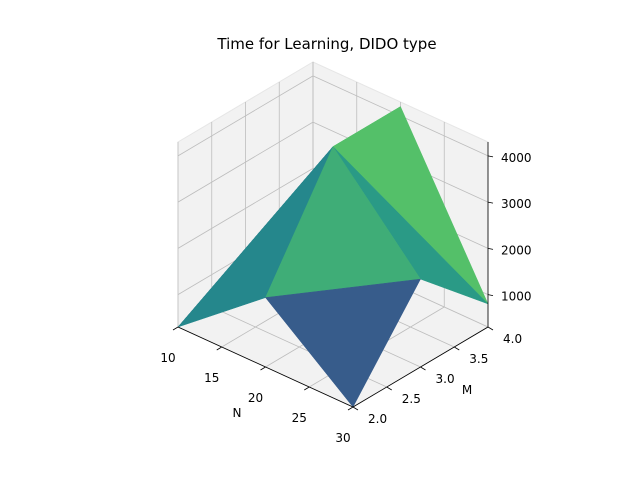 This screenshot has width=640, height=485. Describe the element at coordinates (478, 359) in the screenshot. I see `y-tick-label: 3.5` at that location.